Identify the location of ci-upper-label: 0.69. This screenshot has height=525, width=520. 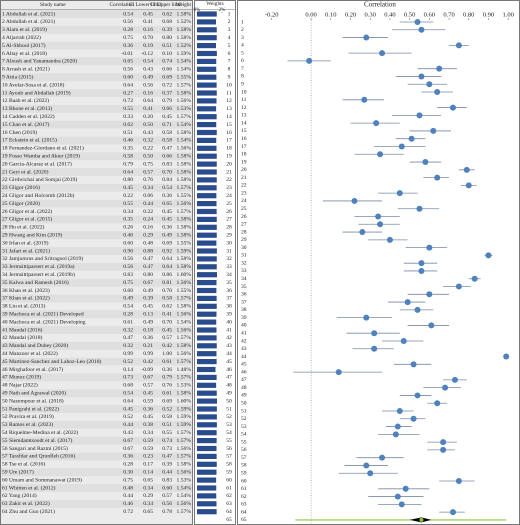
(167, 243).